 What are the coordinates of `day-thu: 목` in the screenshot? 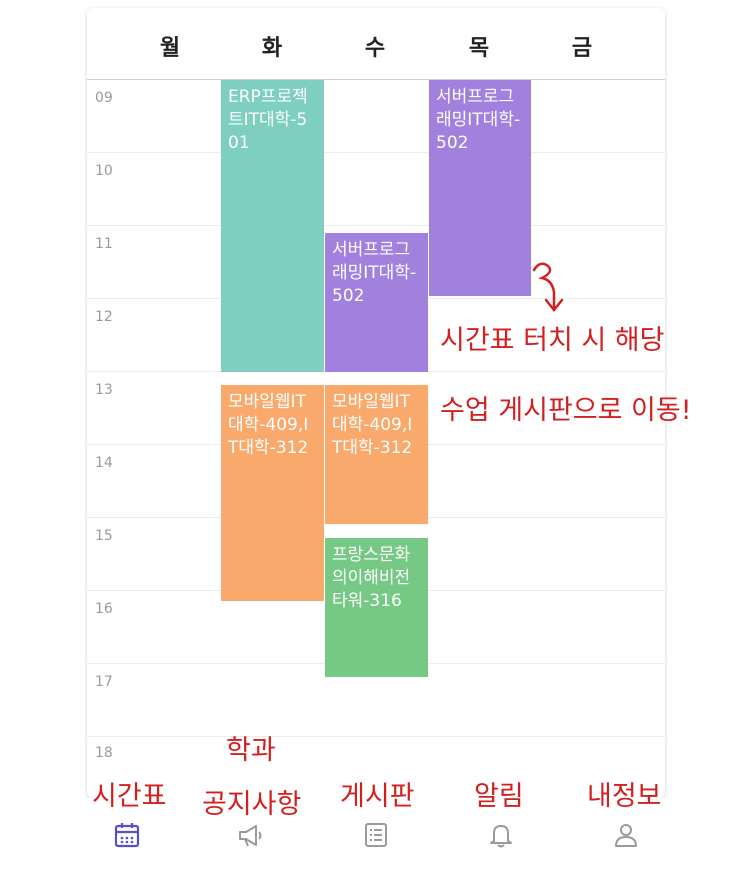 It's located at (479, 48).